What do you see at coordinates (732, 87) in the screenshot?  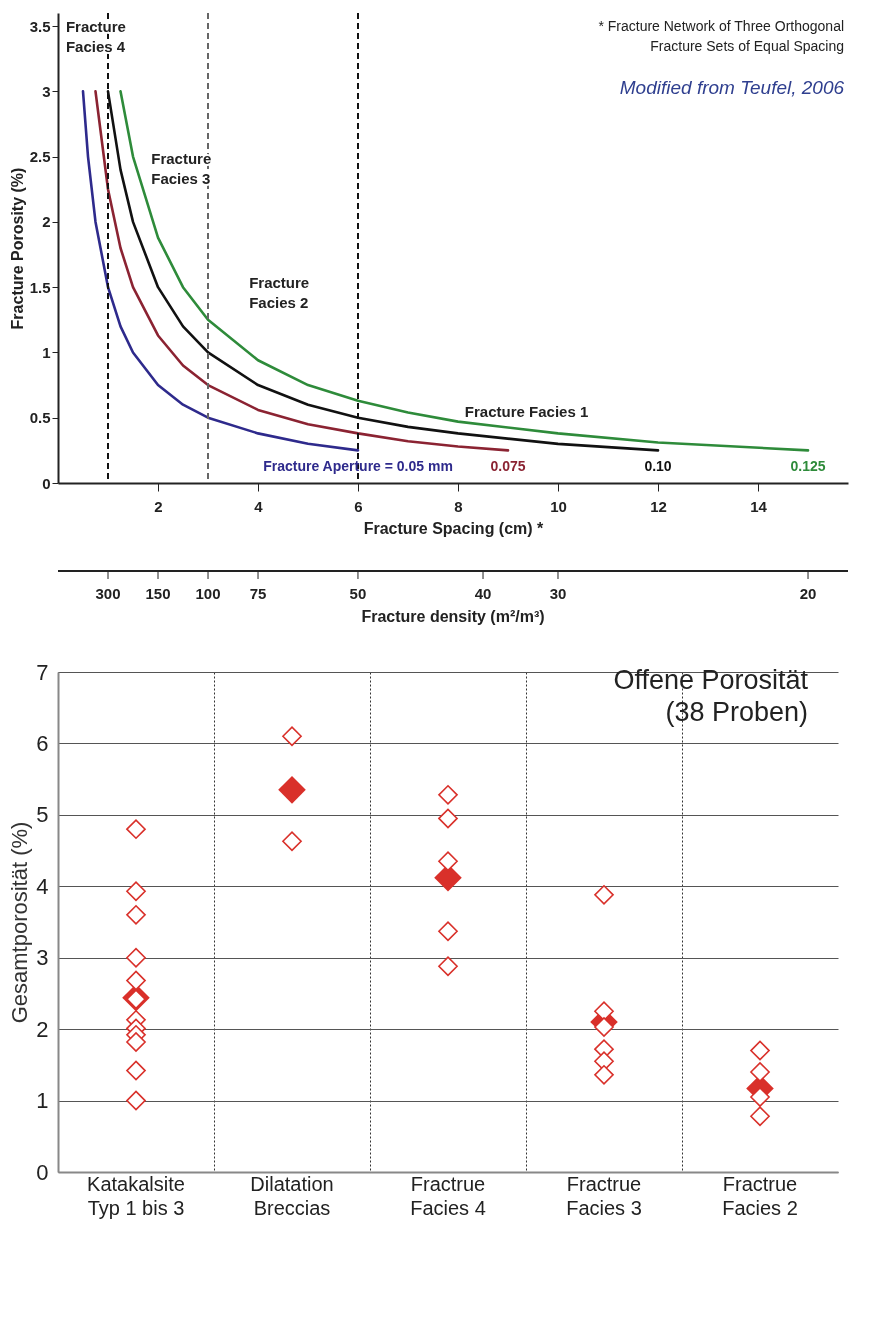 I see `annotation: Modified from Teufel, 2006` at bounding box center [732, 87].